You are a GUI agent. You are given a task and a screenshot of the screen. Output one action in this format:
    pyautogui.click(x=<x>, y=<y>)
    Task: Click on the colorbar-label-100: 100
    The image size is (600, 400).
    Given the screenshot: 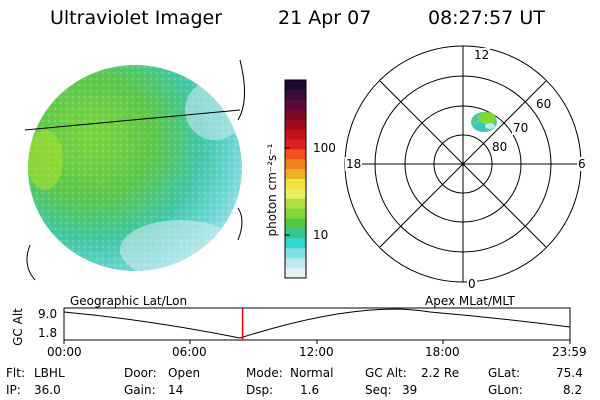 What is the action you would take?
    pyautogui.click(x=324, y=148)
    